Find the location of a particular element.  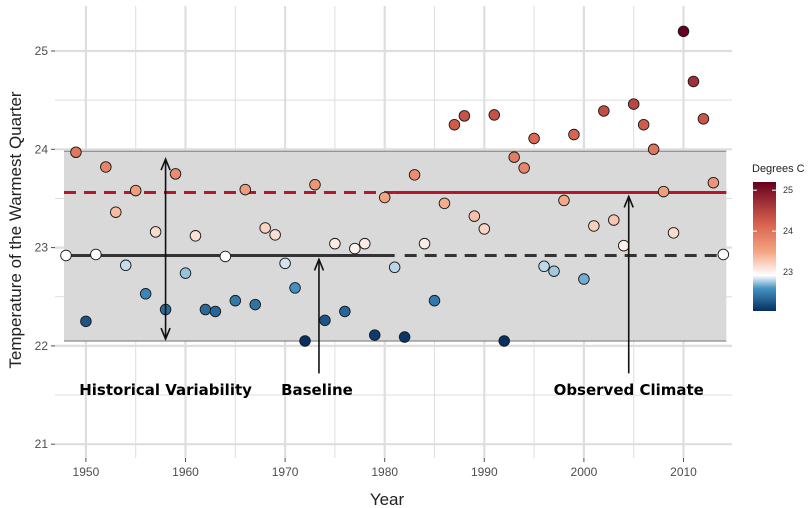

x-tick-label: 1960 is located at coordinates (185, 472).